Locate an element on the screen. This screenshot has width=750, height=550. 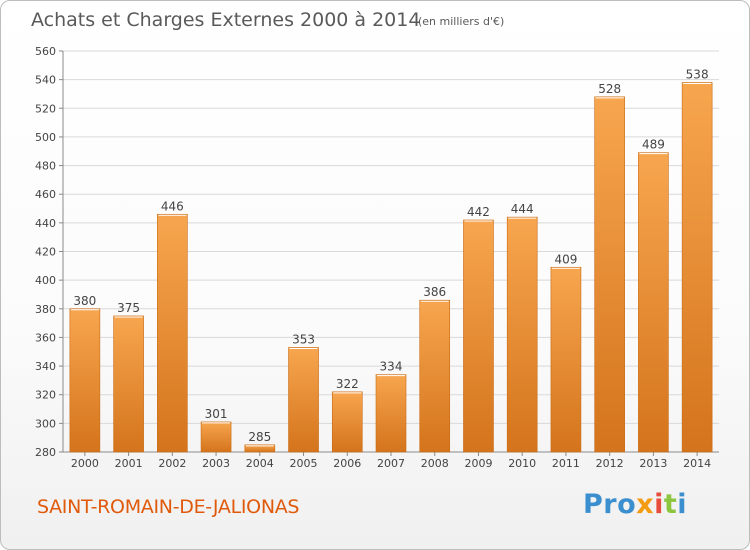
data-label: 380 is located at coordinates (84, 301).